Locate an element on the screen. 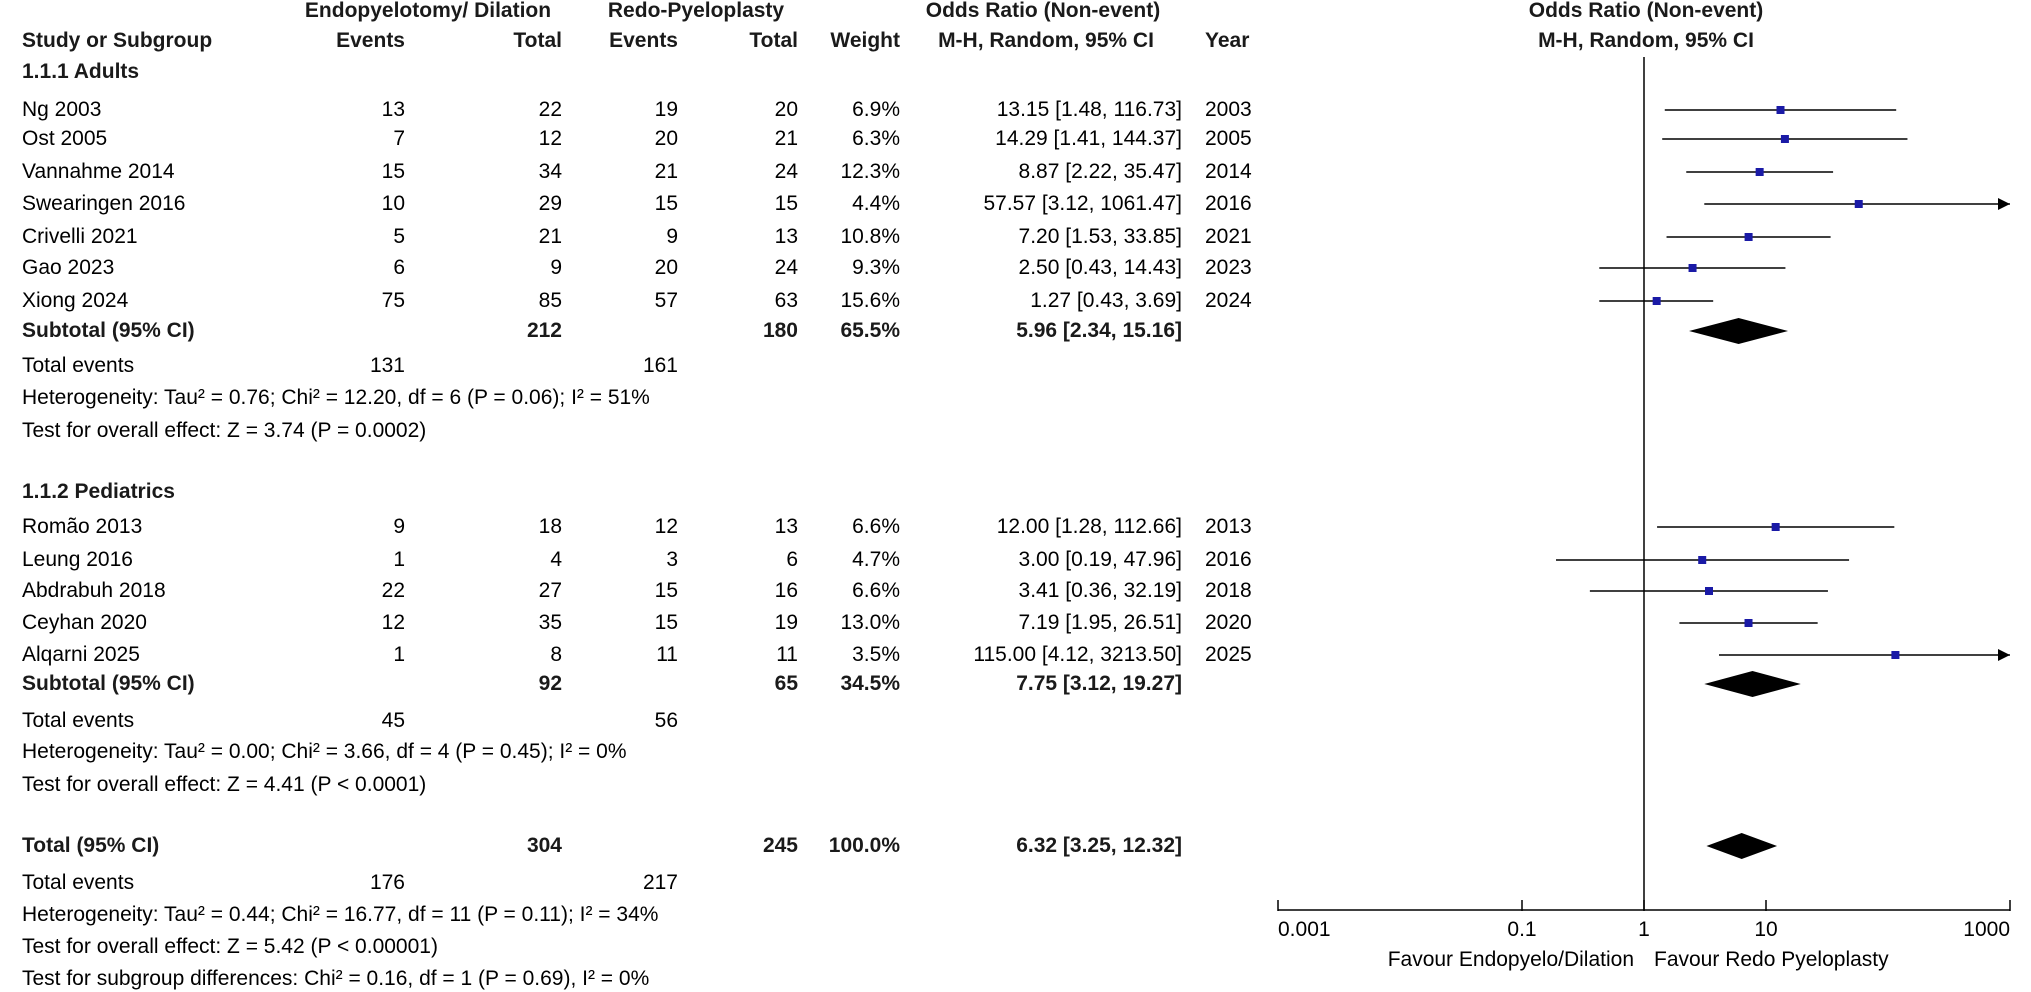 This screenshot has height=992, width=2031. events1-cell: 15 is located at coordinates (393, 171).